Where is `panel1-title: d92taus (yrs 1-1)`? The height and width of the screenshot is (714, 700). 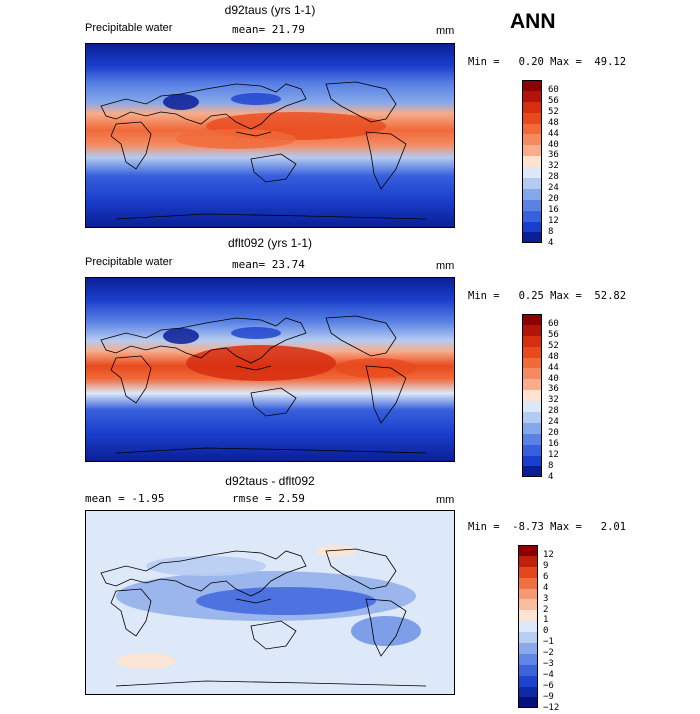
panel1-title: d92taus (yrs 1-1) is located at coordinates (270, 10).